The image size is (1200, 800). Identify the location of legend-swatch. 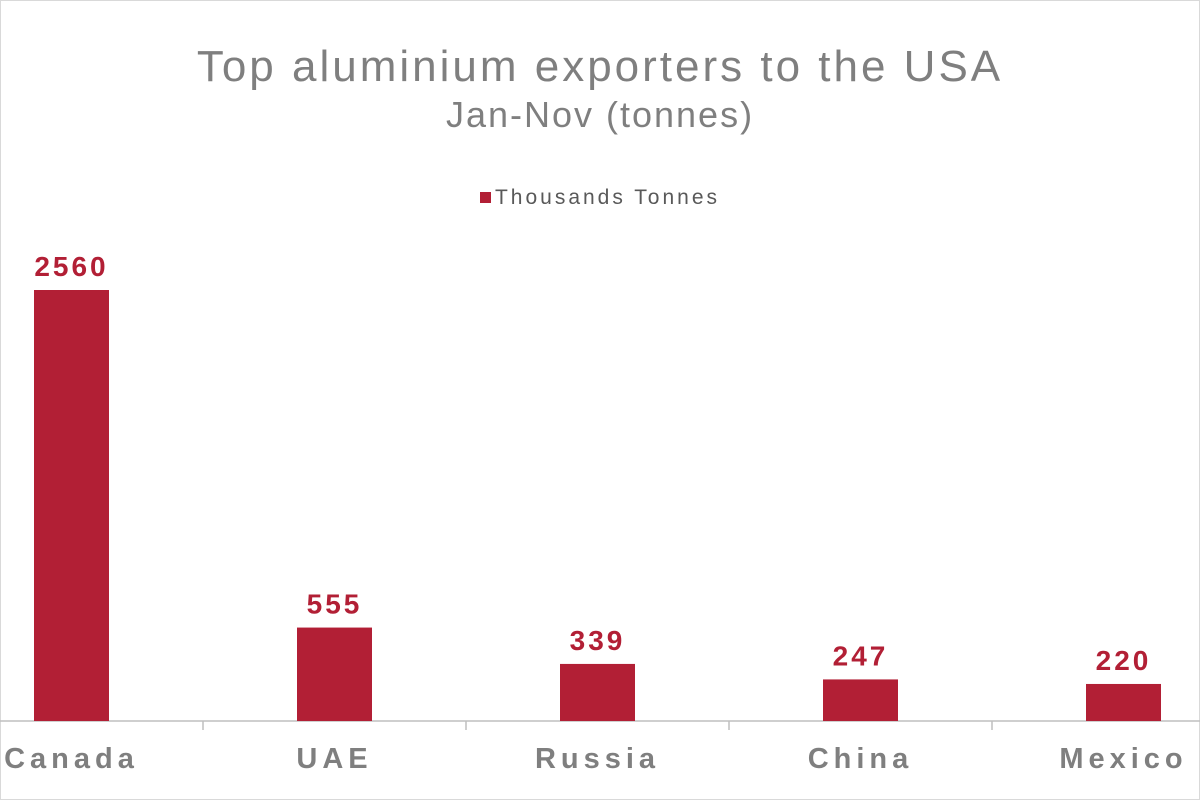
(485, 197).